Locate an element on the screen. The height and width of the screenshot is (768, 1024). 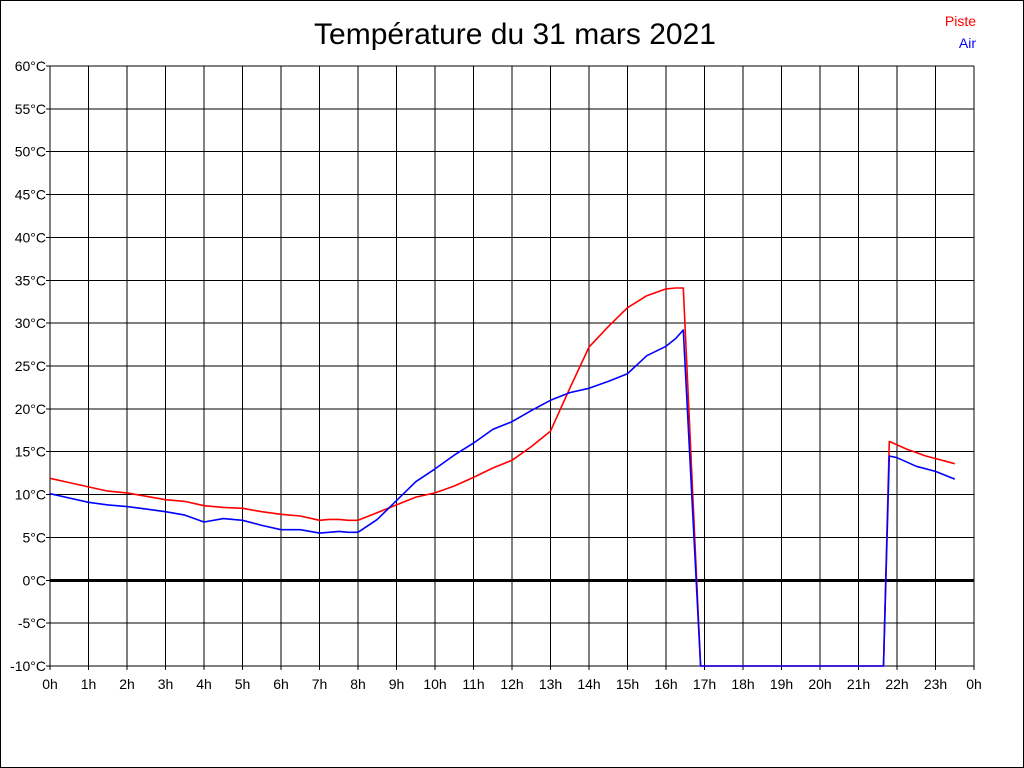
chart-title: Température du 31 mars 2021 is located at coordinates (515, 34).